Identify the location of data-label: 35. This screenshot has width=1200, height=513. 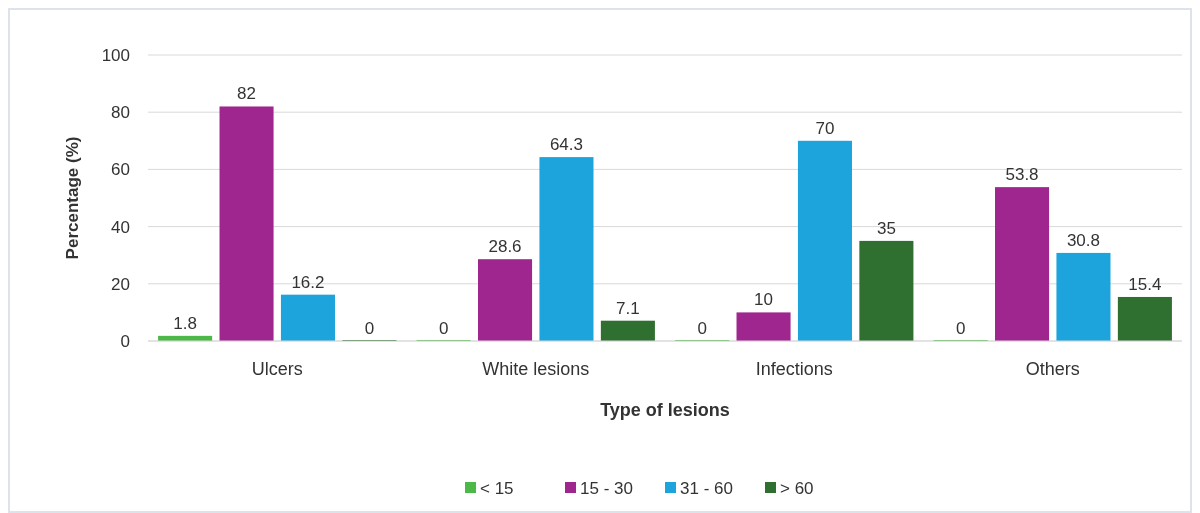
(886, 228).